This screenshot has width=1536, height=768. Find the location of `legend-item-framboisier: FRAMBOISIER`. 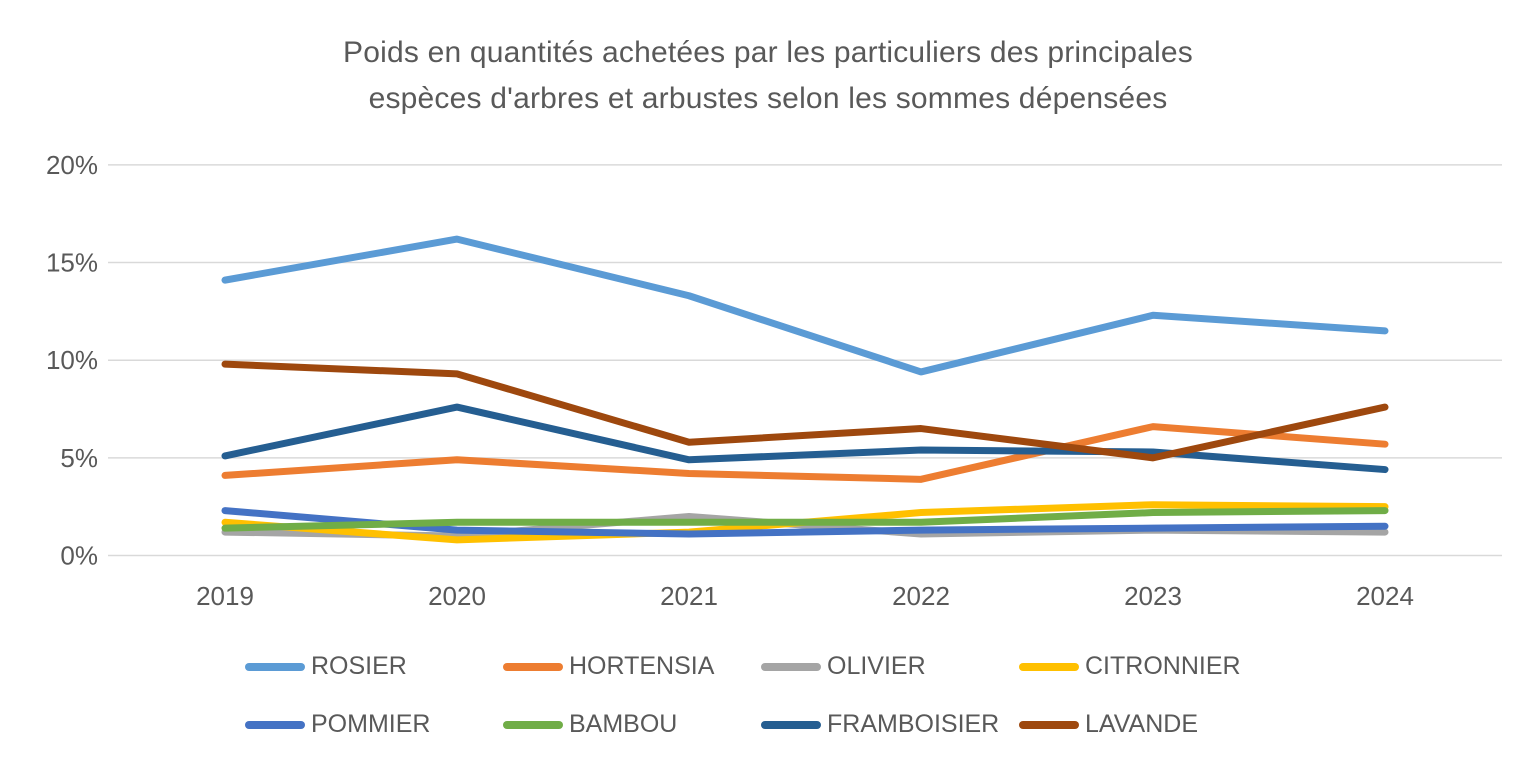

legend-item-framboisier: FRAMBOISIER is located at coordinates (890, 724).